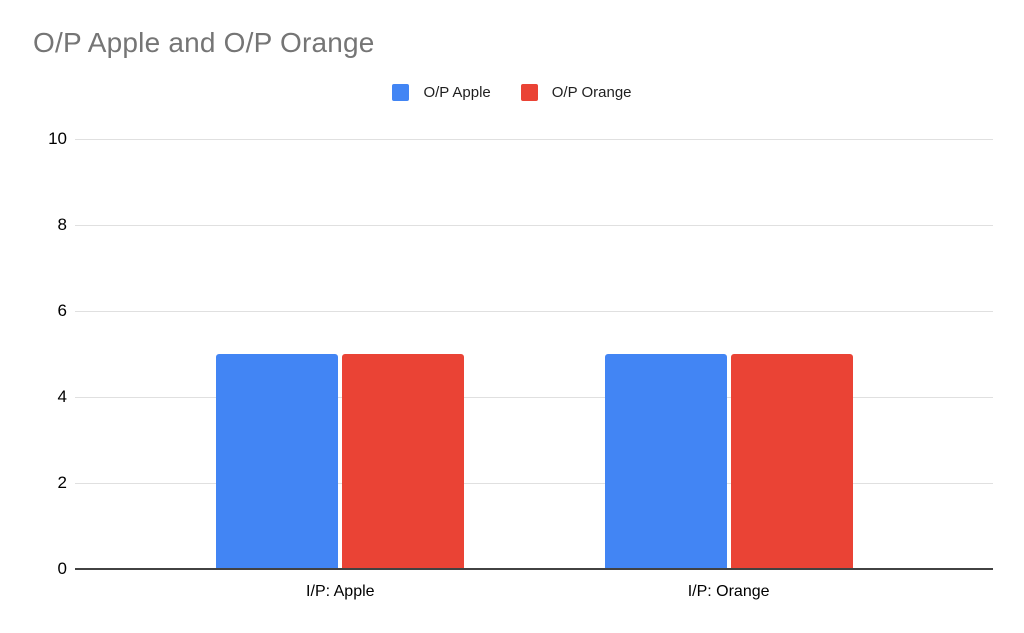 Image resolution: width=1024 pixels, height=633 pixels. Describe the element at coordinates (62, 224) in the screenshot. I see `y-axis-tick-label: 8` at that location.